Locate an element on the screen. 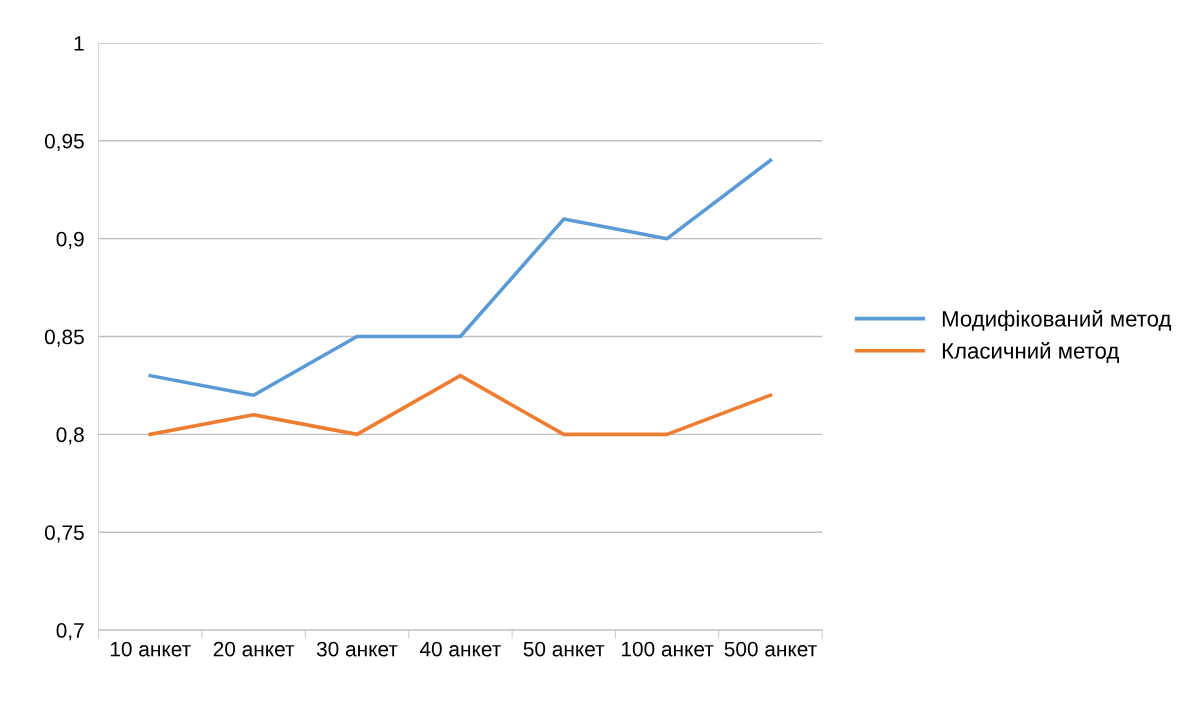 This screenshot has width=1202, height=716. legend-label: Класичний метод is located at coordinates (1030, 352).